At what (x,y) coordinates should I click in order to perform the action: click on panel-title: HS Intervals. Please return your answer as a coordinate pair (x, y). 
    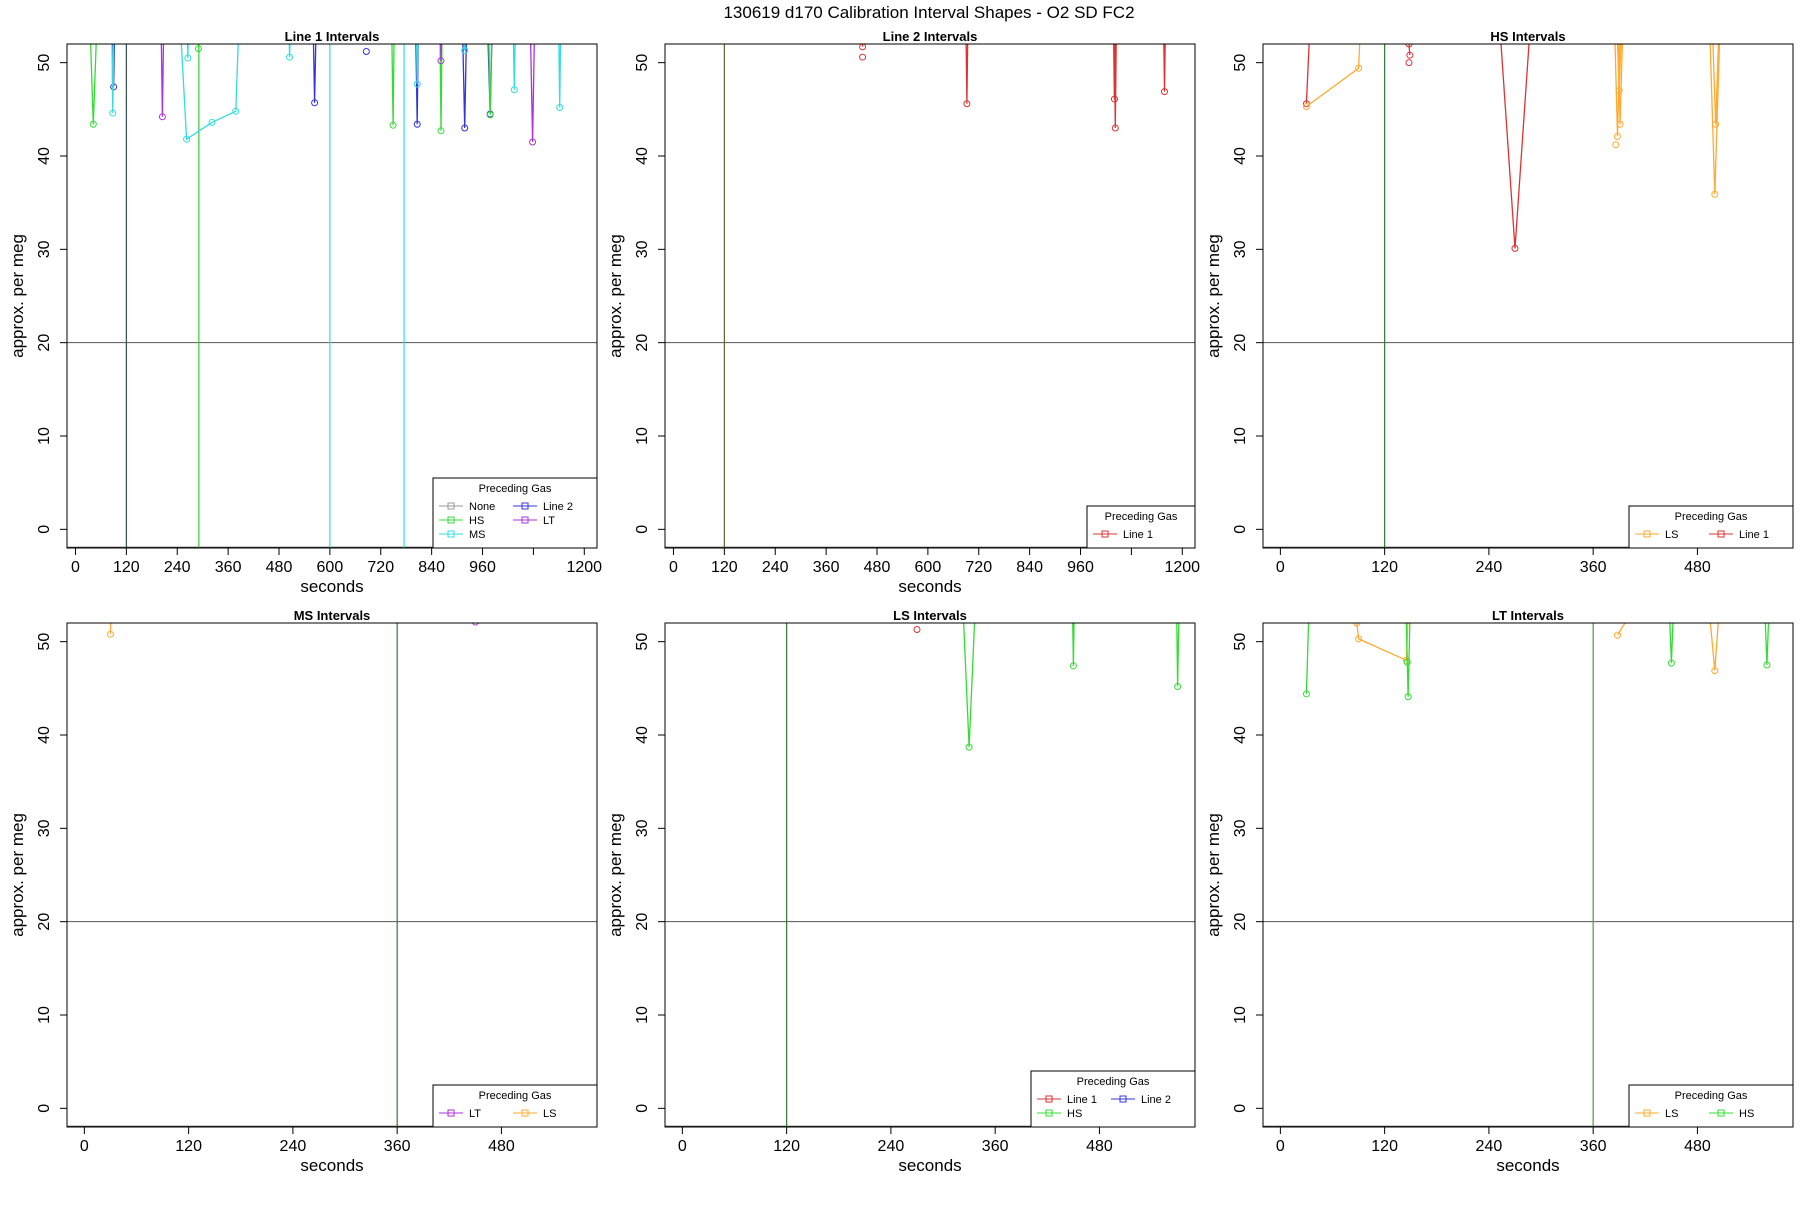
    Looking at the image, I should click on (1527, 36).